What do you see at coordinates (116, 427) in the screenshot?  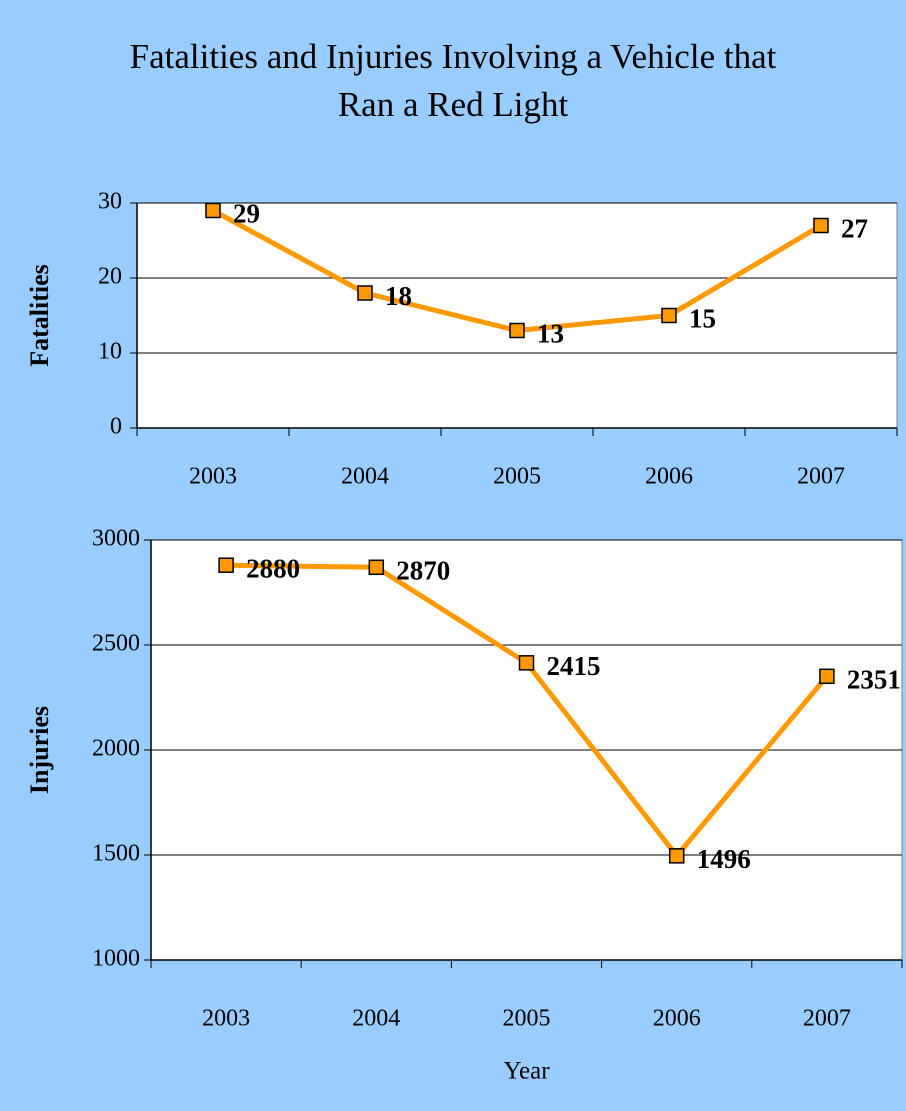 I see `y-tick-label: 0` at bounding box center [116, 427].